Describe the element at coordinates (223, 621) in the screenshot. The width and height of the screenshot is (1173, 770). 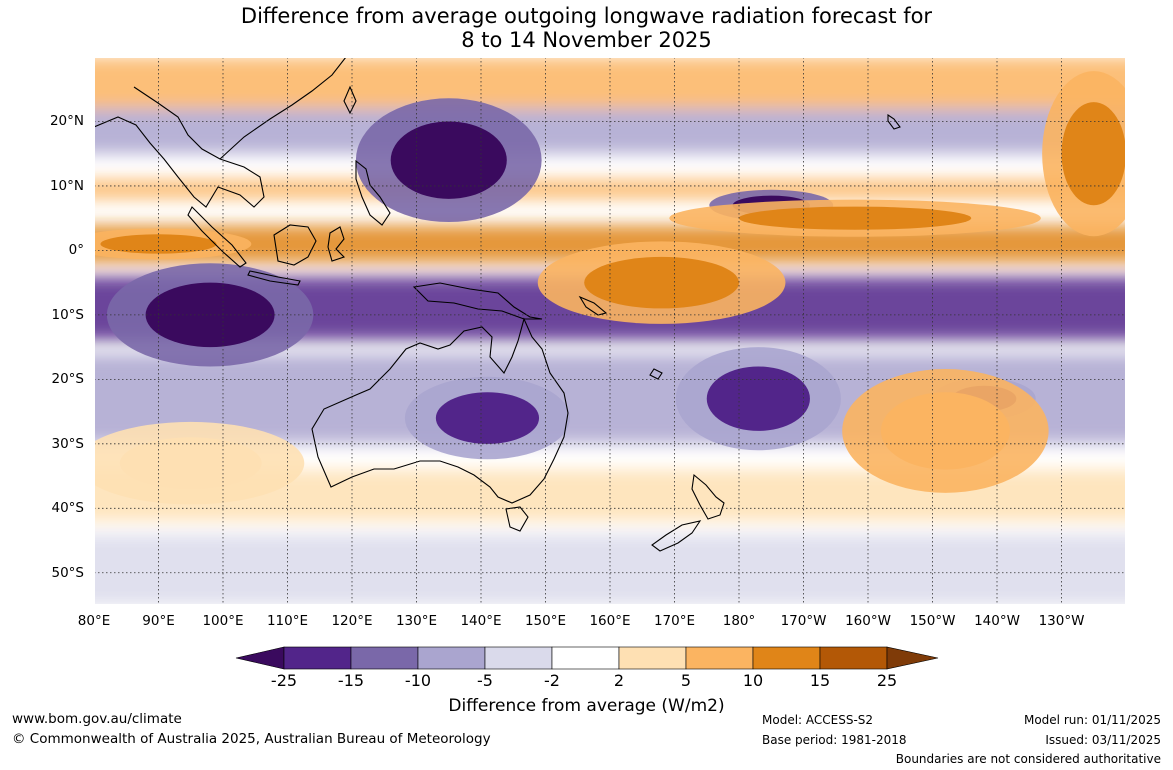
I see `lon-tick-label: 100°E` at that location.